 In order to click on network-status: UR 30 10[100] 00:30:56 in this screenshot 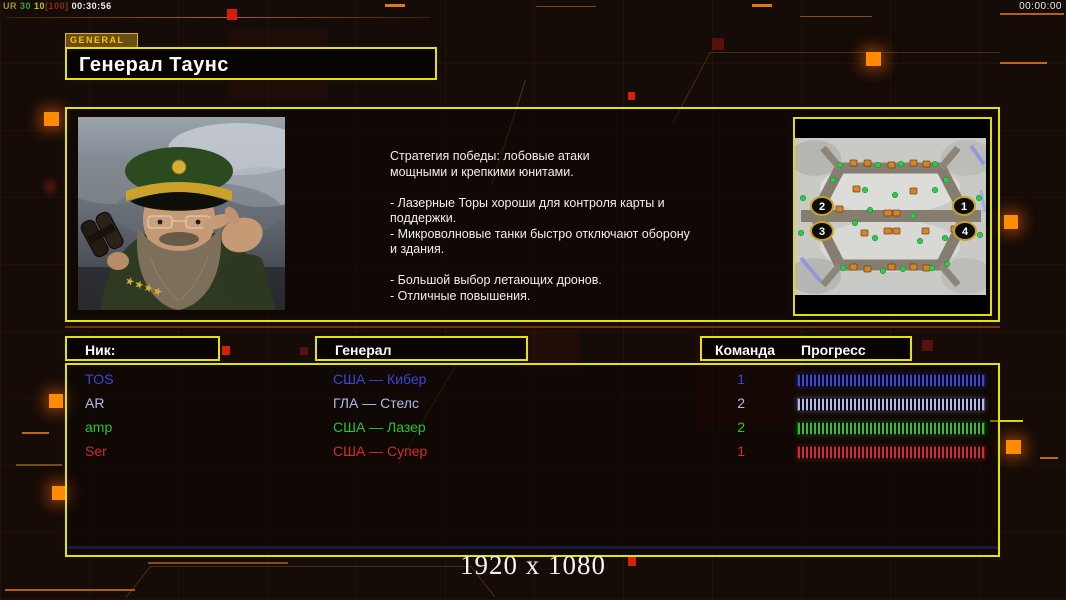, I will do `click(57, 6)`.